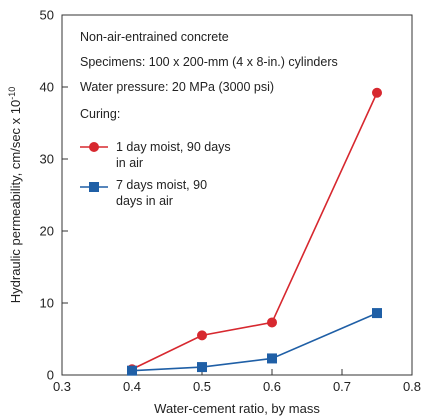 The height and width of the screenshot is (420, 442). I want to click on x-tick-label: 0.4, so click(132, 386).